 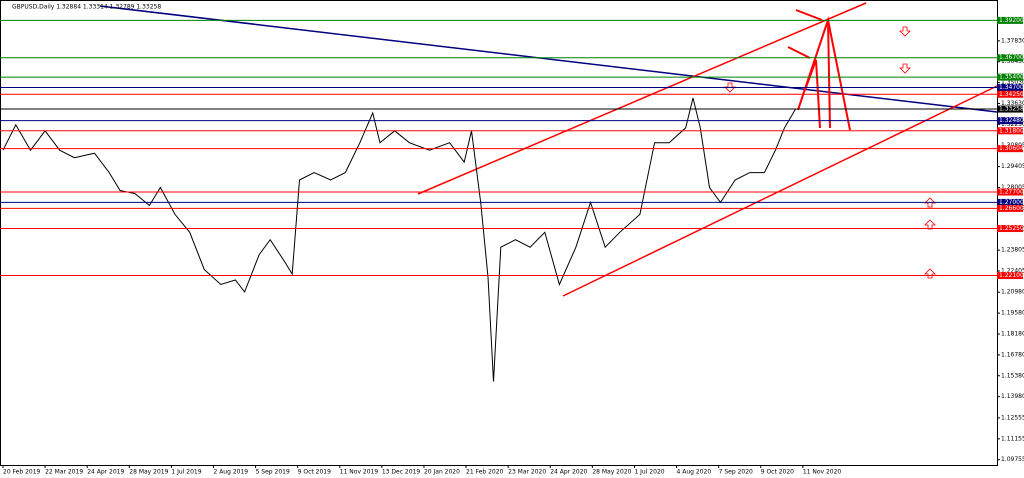 What do you see at coordinates (314, 472) in the screenshot?
I see `x-tick-label: 9 Oct 2019` at bounding box center [314, 472].